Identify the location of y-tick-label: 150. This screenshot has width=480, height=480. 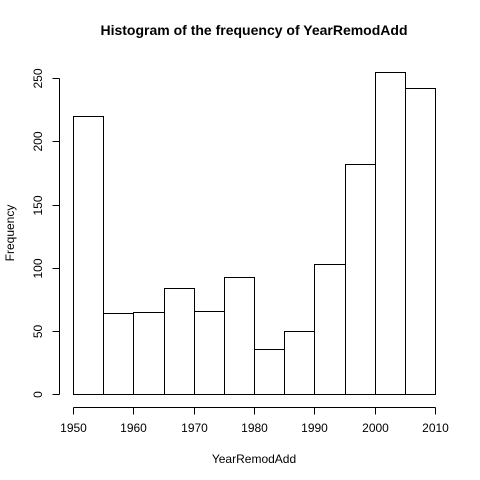
(38, 205).